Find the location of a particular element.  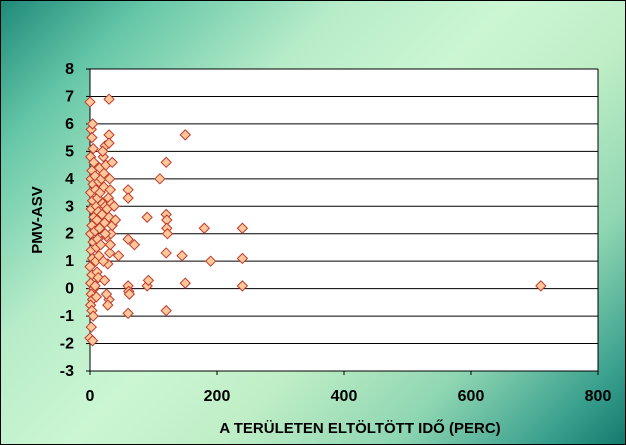

y-tick-label: -1 is located at coordinates (67, 316).